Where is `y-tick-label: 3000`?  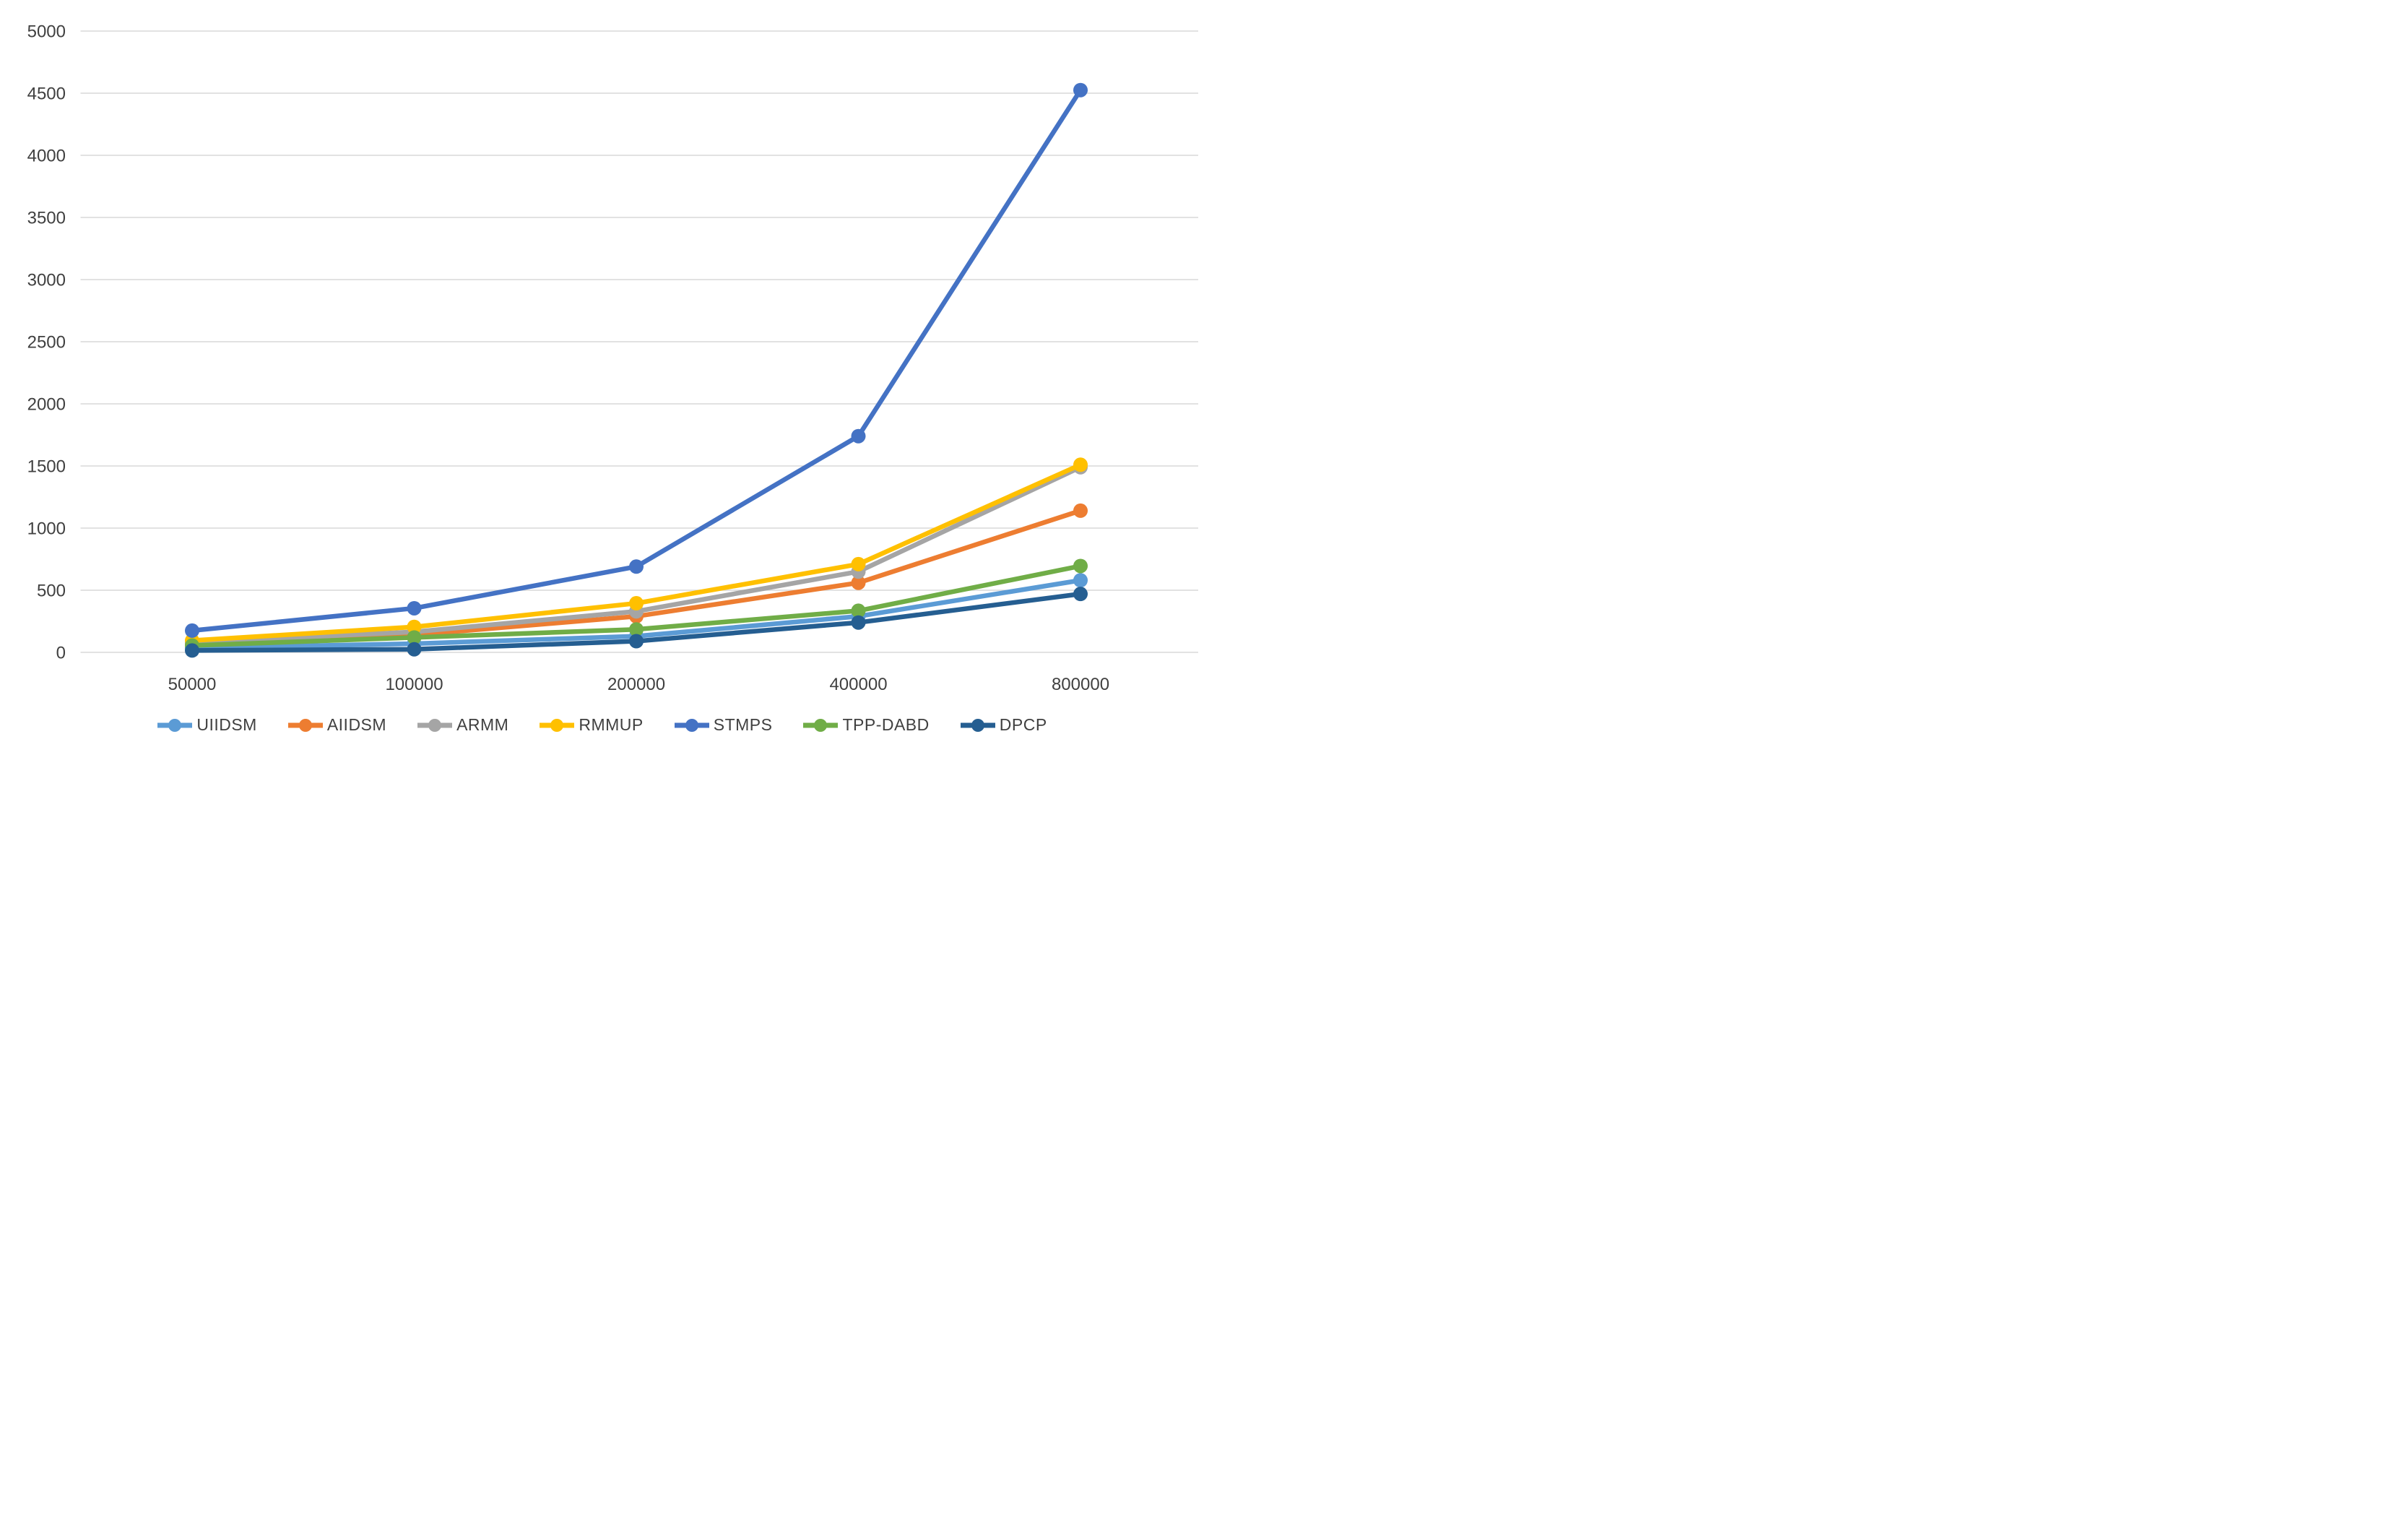
y-tick-label: 3000 is located at coordinates (46, 280).